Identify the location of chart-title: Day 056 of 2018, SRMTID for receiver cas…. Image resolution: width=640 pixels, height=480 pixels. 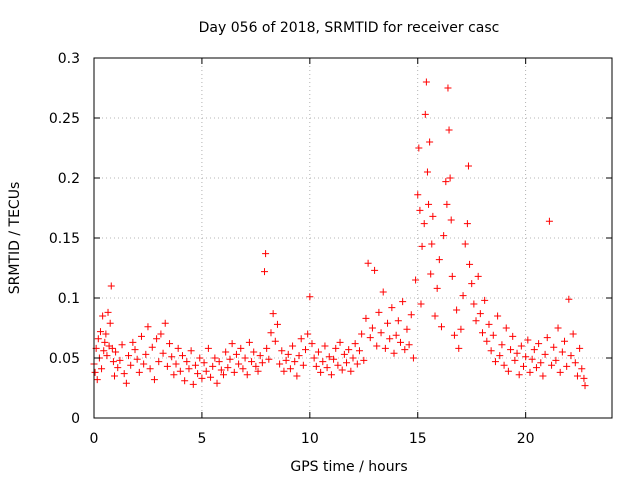
(349, 28).